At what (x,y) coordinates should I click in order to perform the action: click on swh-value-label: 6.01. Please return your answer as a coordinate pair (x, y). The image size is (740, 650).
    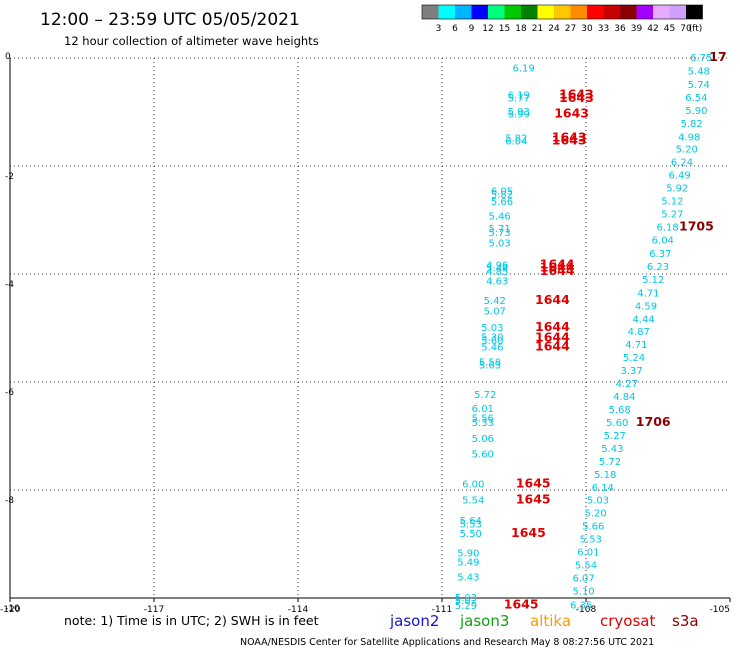
    Looking at the image, I should click on (483, 409).